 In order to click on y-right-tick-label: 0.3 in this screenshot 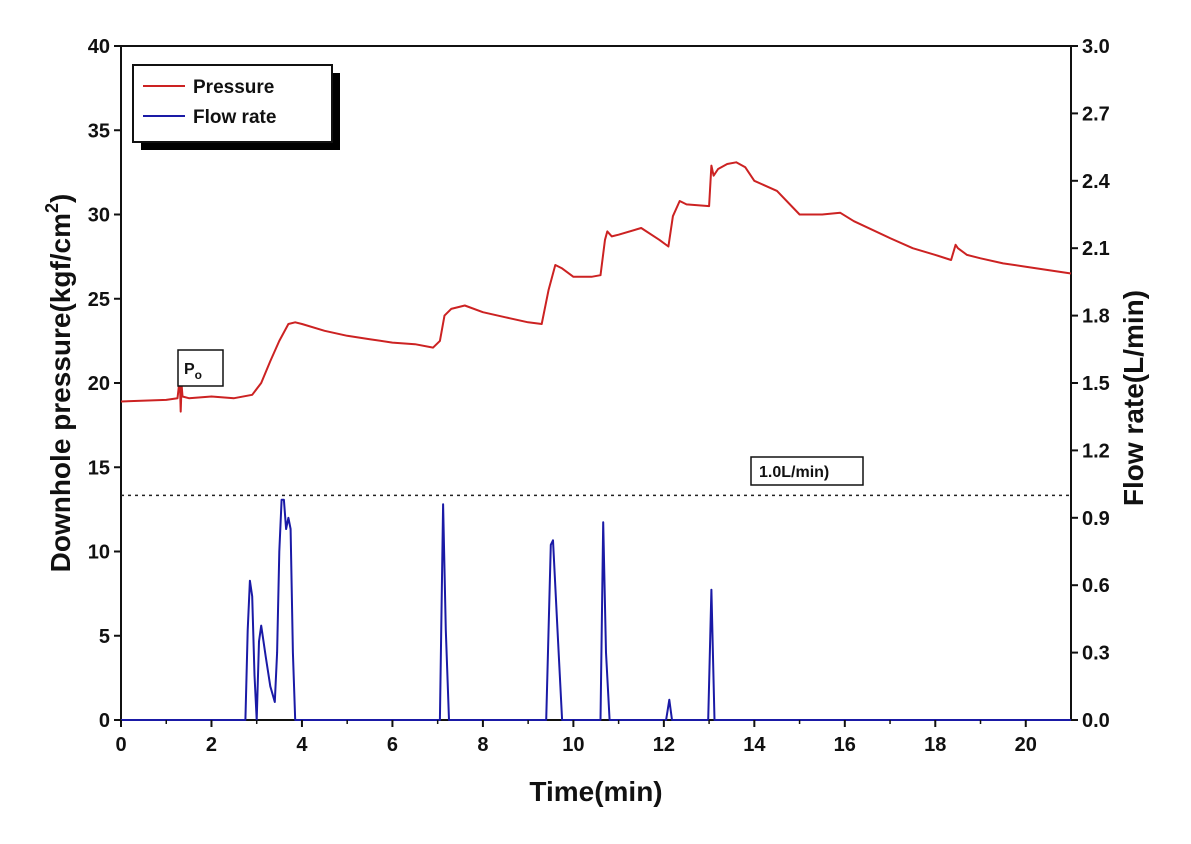, I will do `click(1096, 654)`.